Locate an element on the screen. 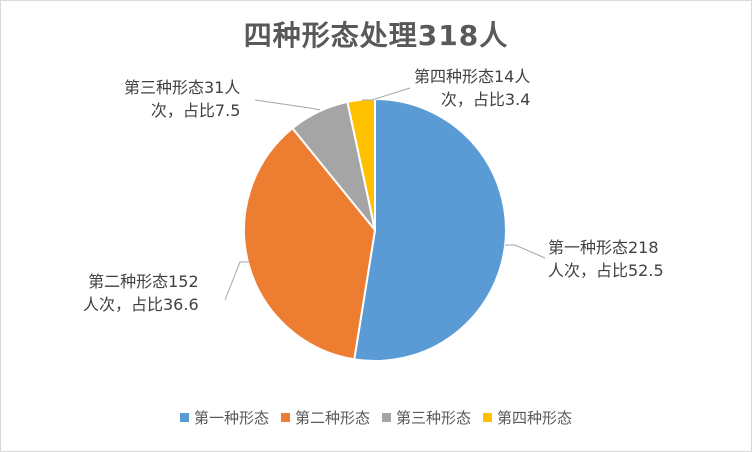 The image size is (752, 452). data-label-form-4: 第四种形态14人 次，占比3.4 is located at coordinates (472, 88).